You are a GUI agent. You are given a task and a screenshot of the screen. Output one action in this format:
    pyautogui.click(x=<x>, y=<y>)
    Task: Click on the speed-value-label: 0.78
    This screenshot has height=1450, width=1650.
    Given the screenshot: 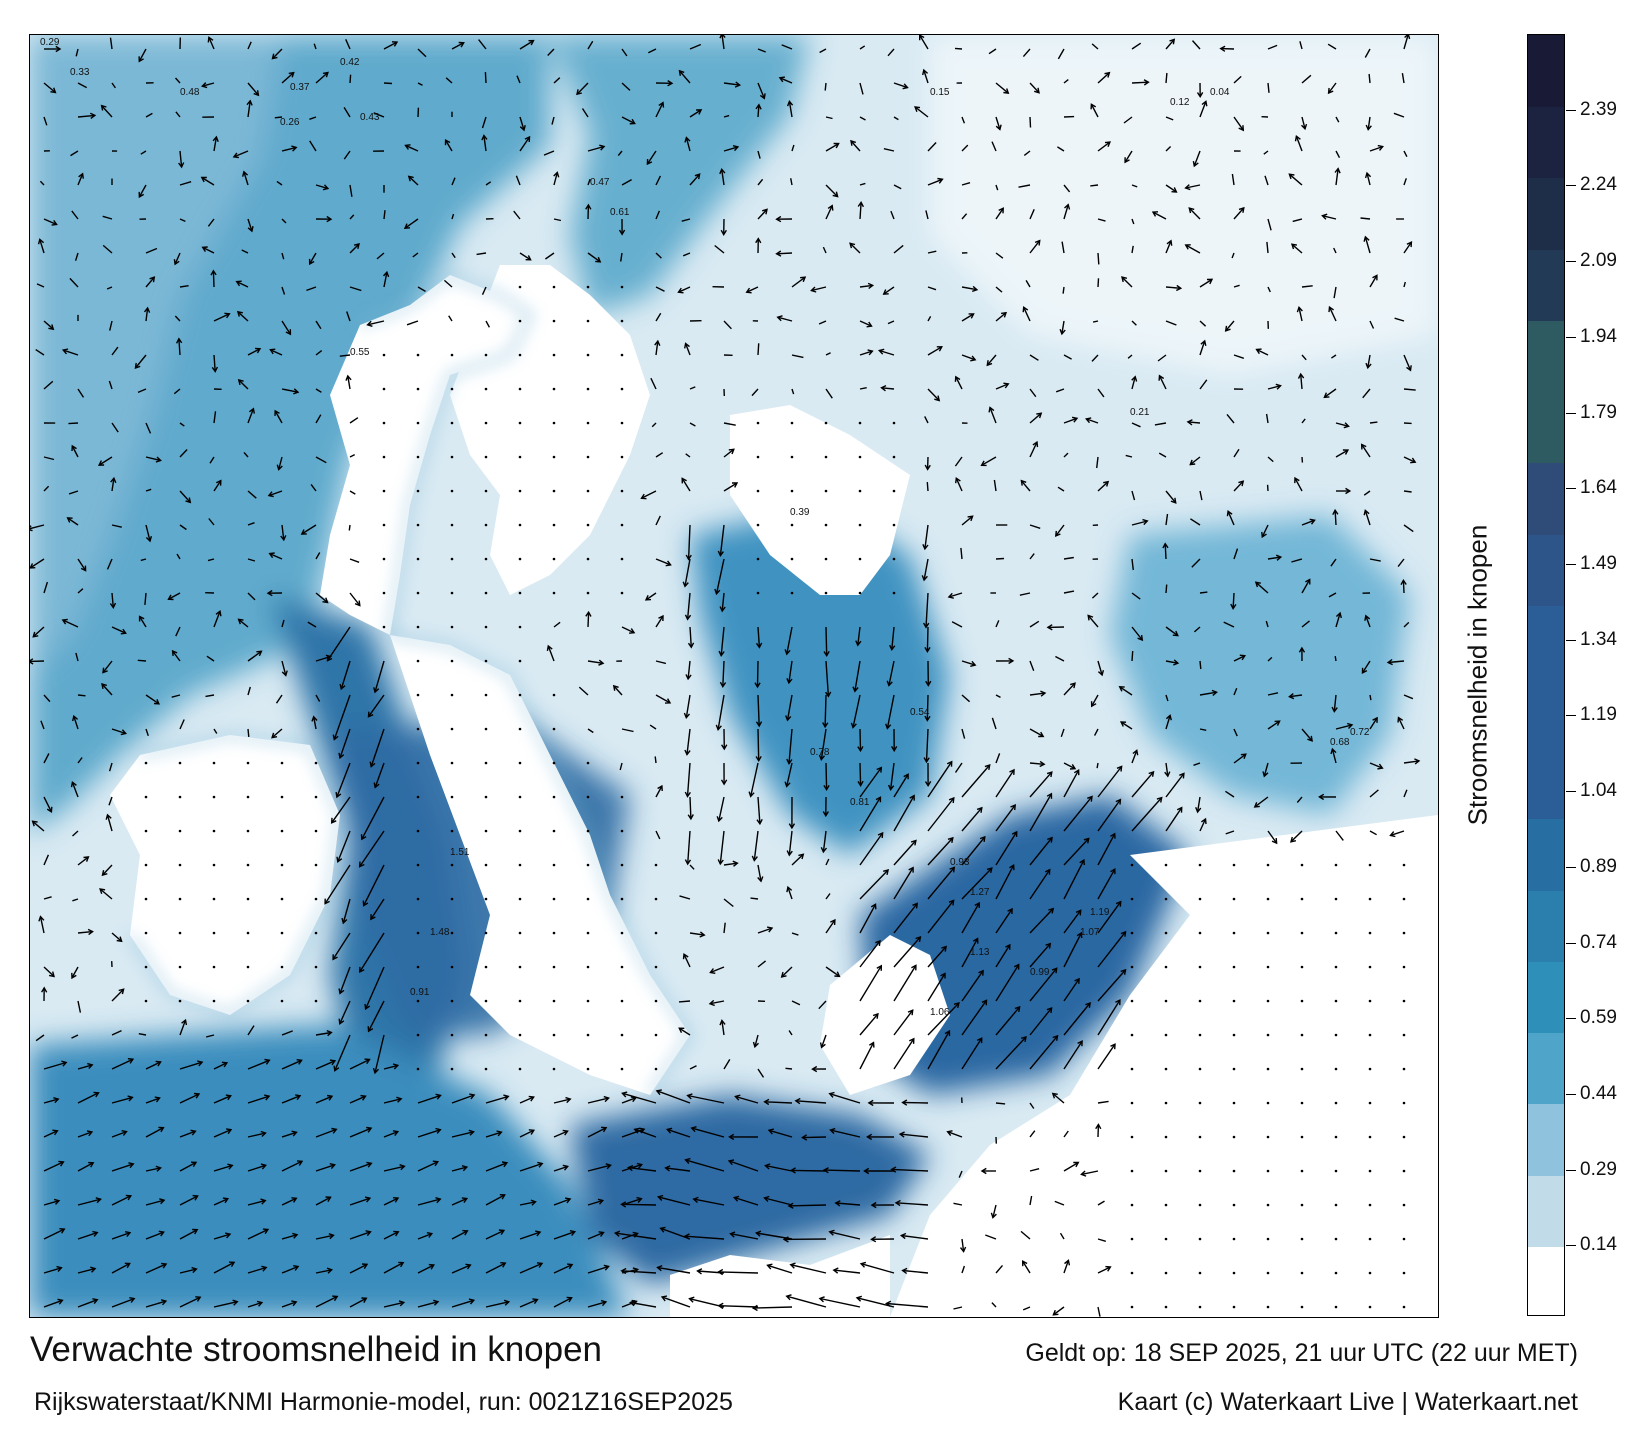 What is the action you would take?
    pyautogui.click(x=820, y=752)
    